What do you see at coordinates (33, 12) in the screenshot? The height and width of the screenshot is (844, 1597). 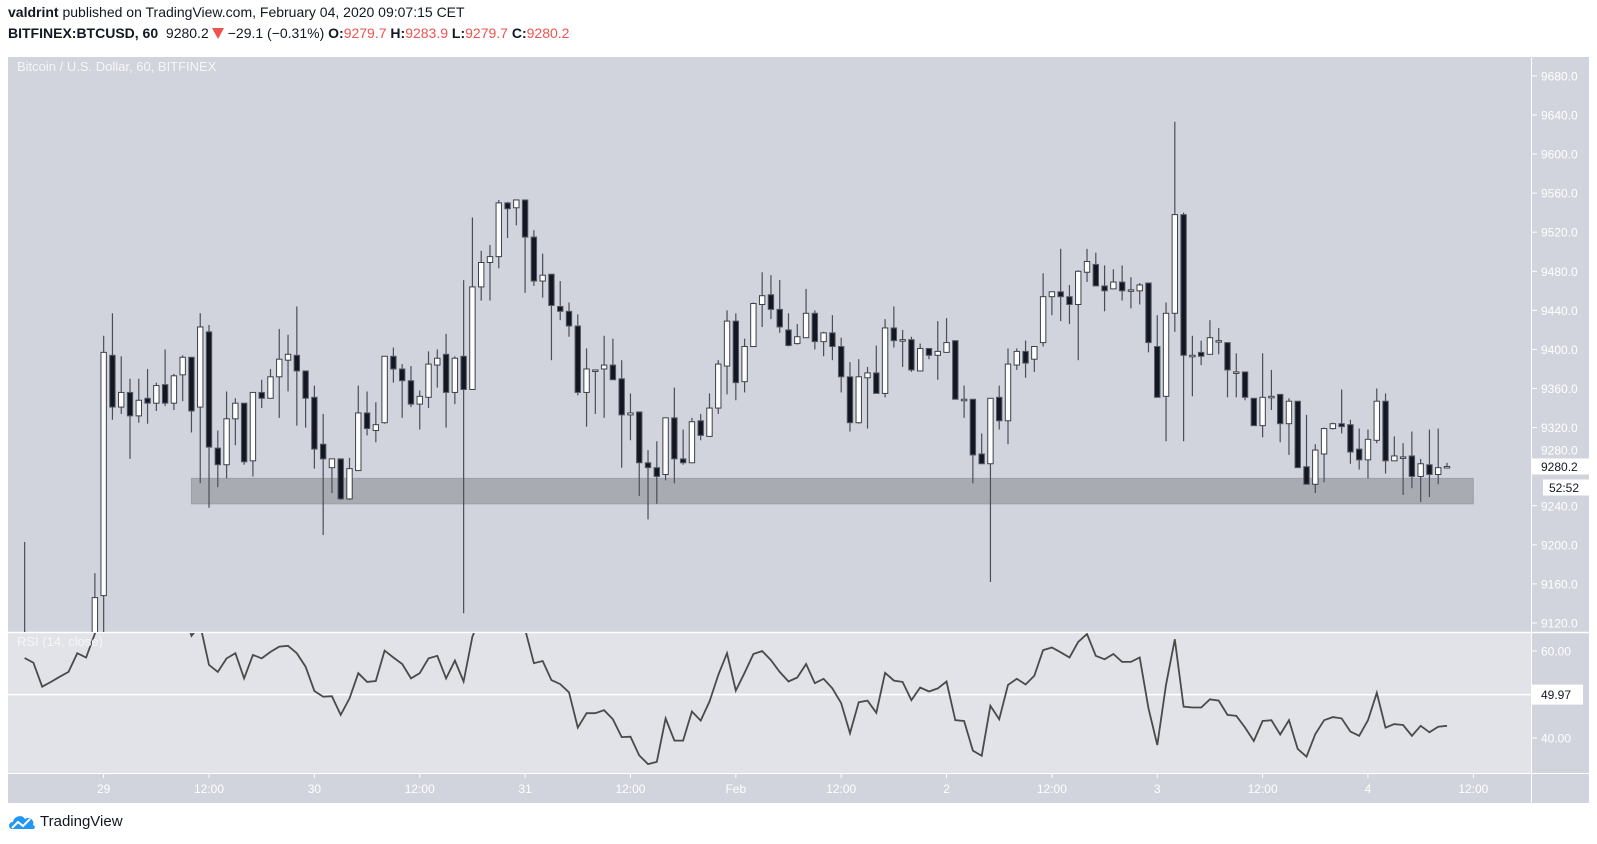 I see `author-name: valdrint` at bounding box center [33, 12].